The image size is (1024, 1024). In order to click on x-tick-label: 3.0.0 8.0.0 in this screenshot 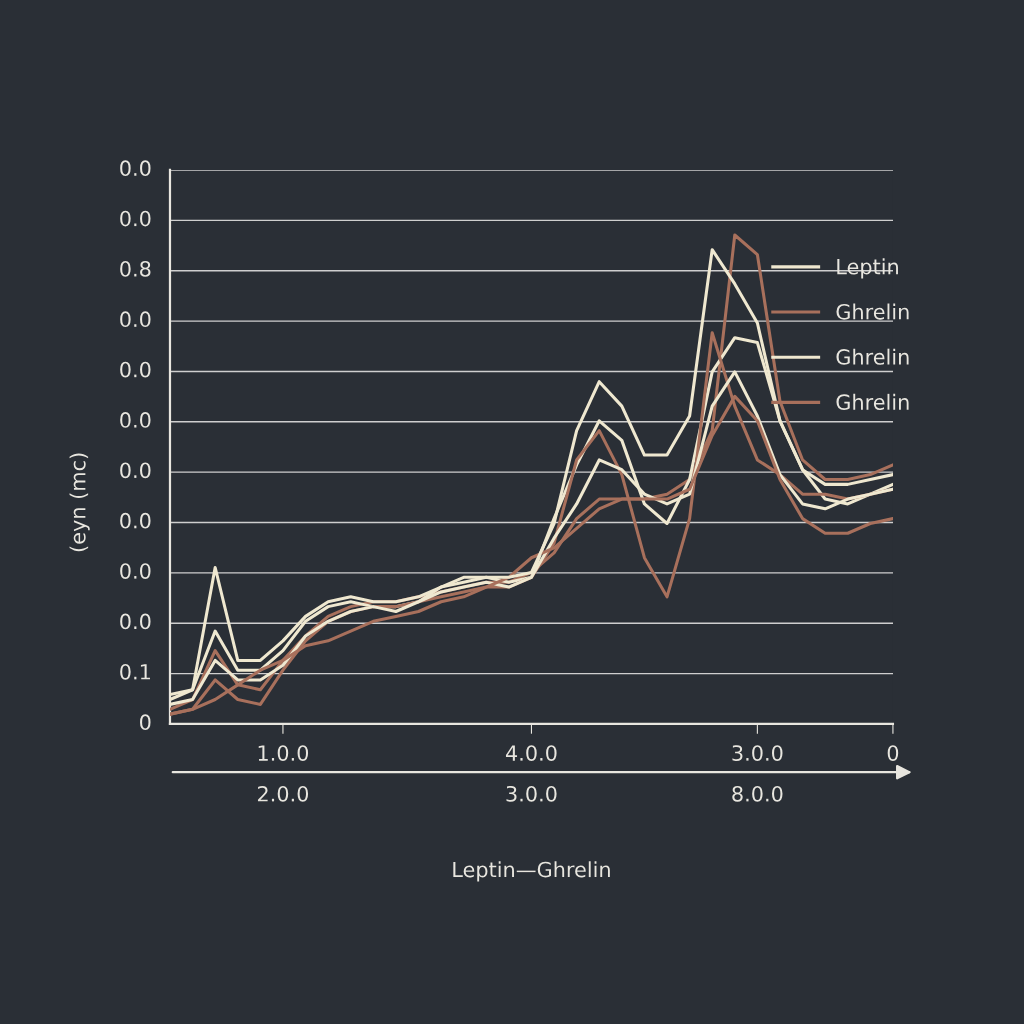, I will do `click(757, 773)`.